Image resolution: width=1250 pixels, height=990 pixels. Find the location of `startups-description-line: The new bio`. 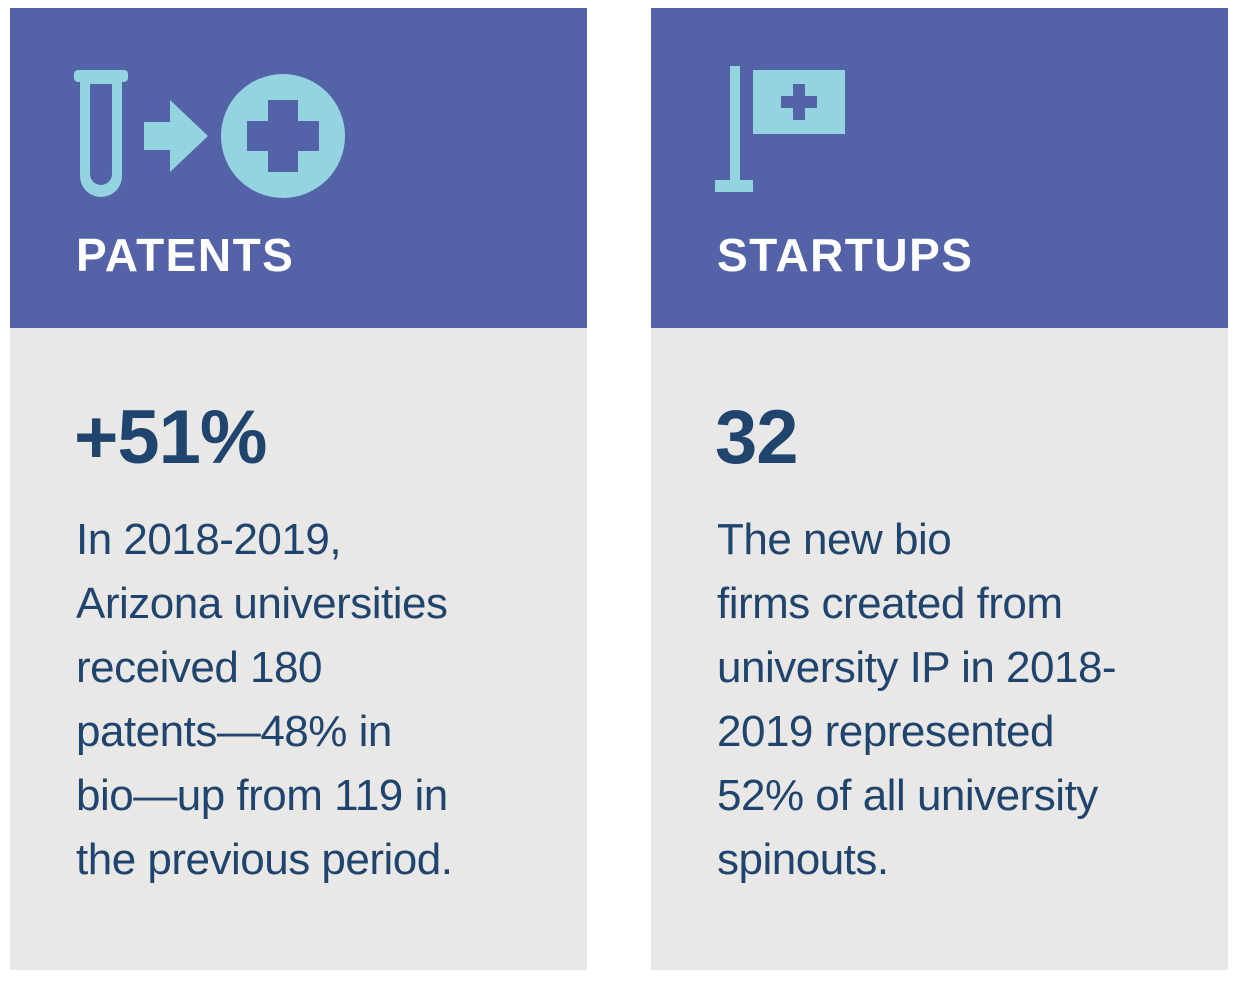

startups-description-line: The new bio is located at coordinates (834, 539).